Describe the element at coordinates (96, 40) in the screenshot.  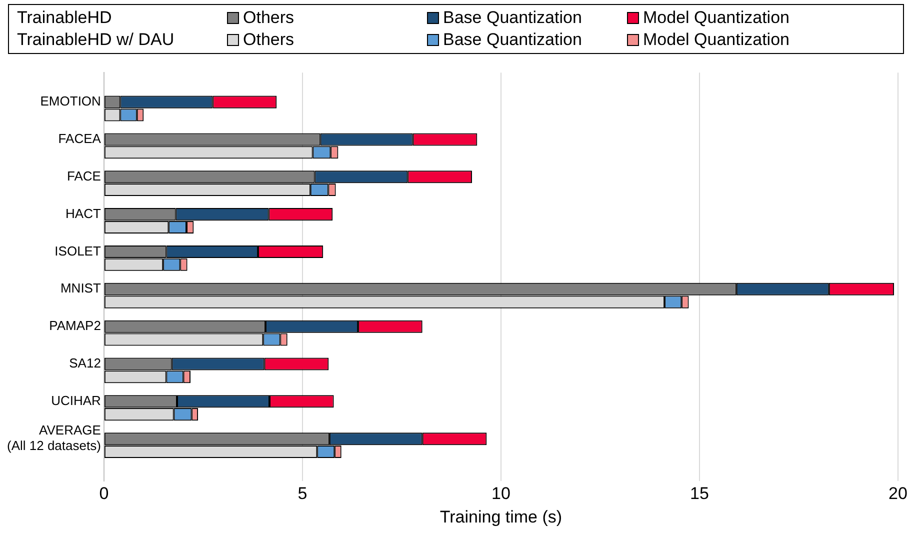
I see `text: TrainableHD w/ DAU` at that location.